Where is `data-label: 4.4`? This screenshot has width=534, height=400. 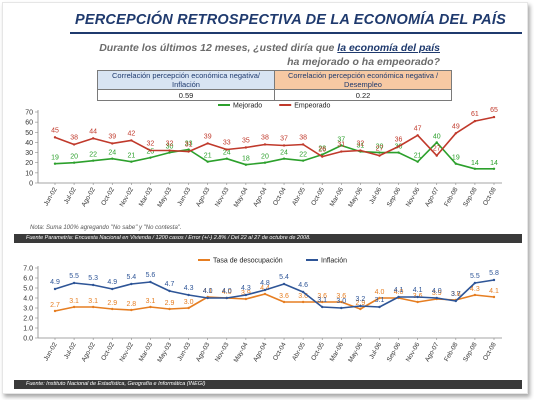 data-label: 4.4 is located at coordinates (265, 288).